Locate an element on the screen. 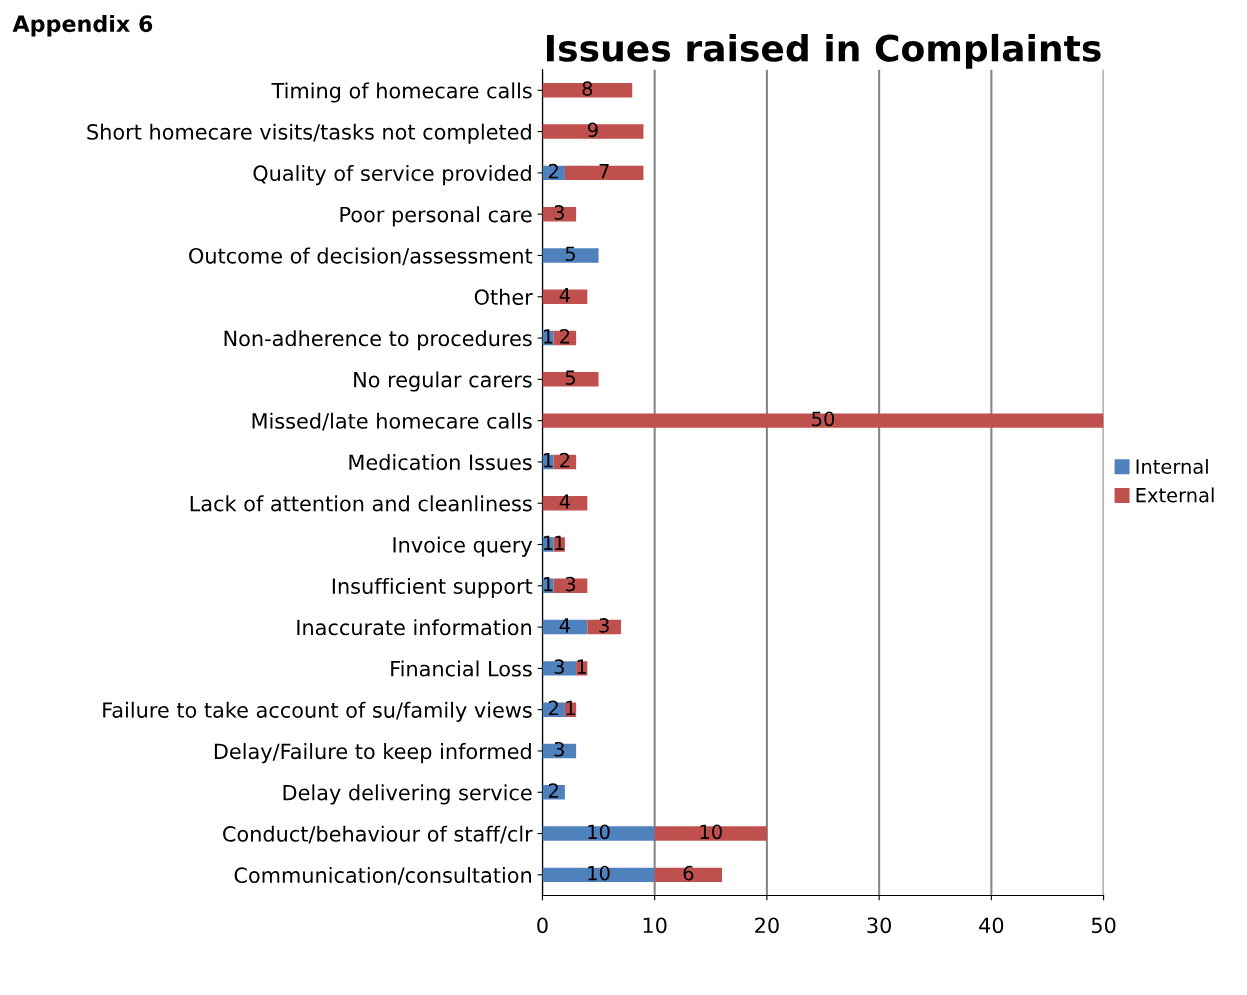 The height and width of the screenshot is (995, 1247). data-label: 50 is located at coordinates (823, 419).